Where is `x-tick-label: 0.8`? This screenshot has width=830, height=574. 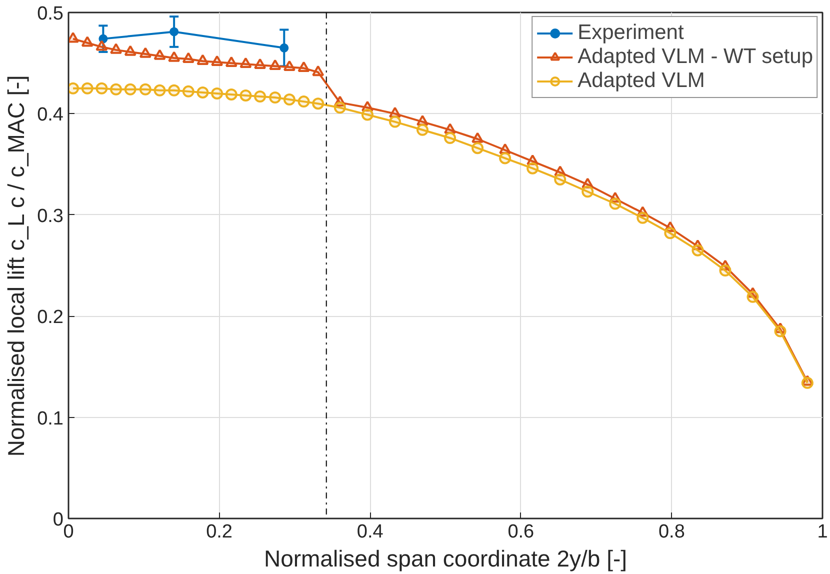
x-tick-label: 0.8 is located at coordinates (671, 532).